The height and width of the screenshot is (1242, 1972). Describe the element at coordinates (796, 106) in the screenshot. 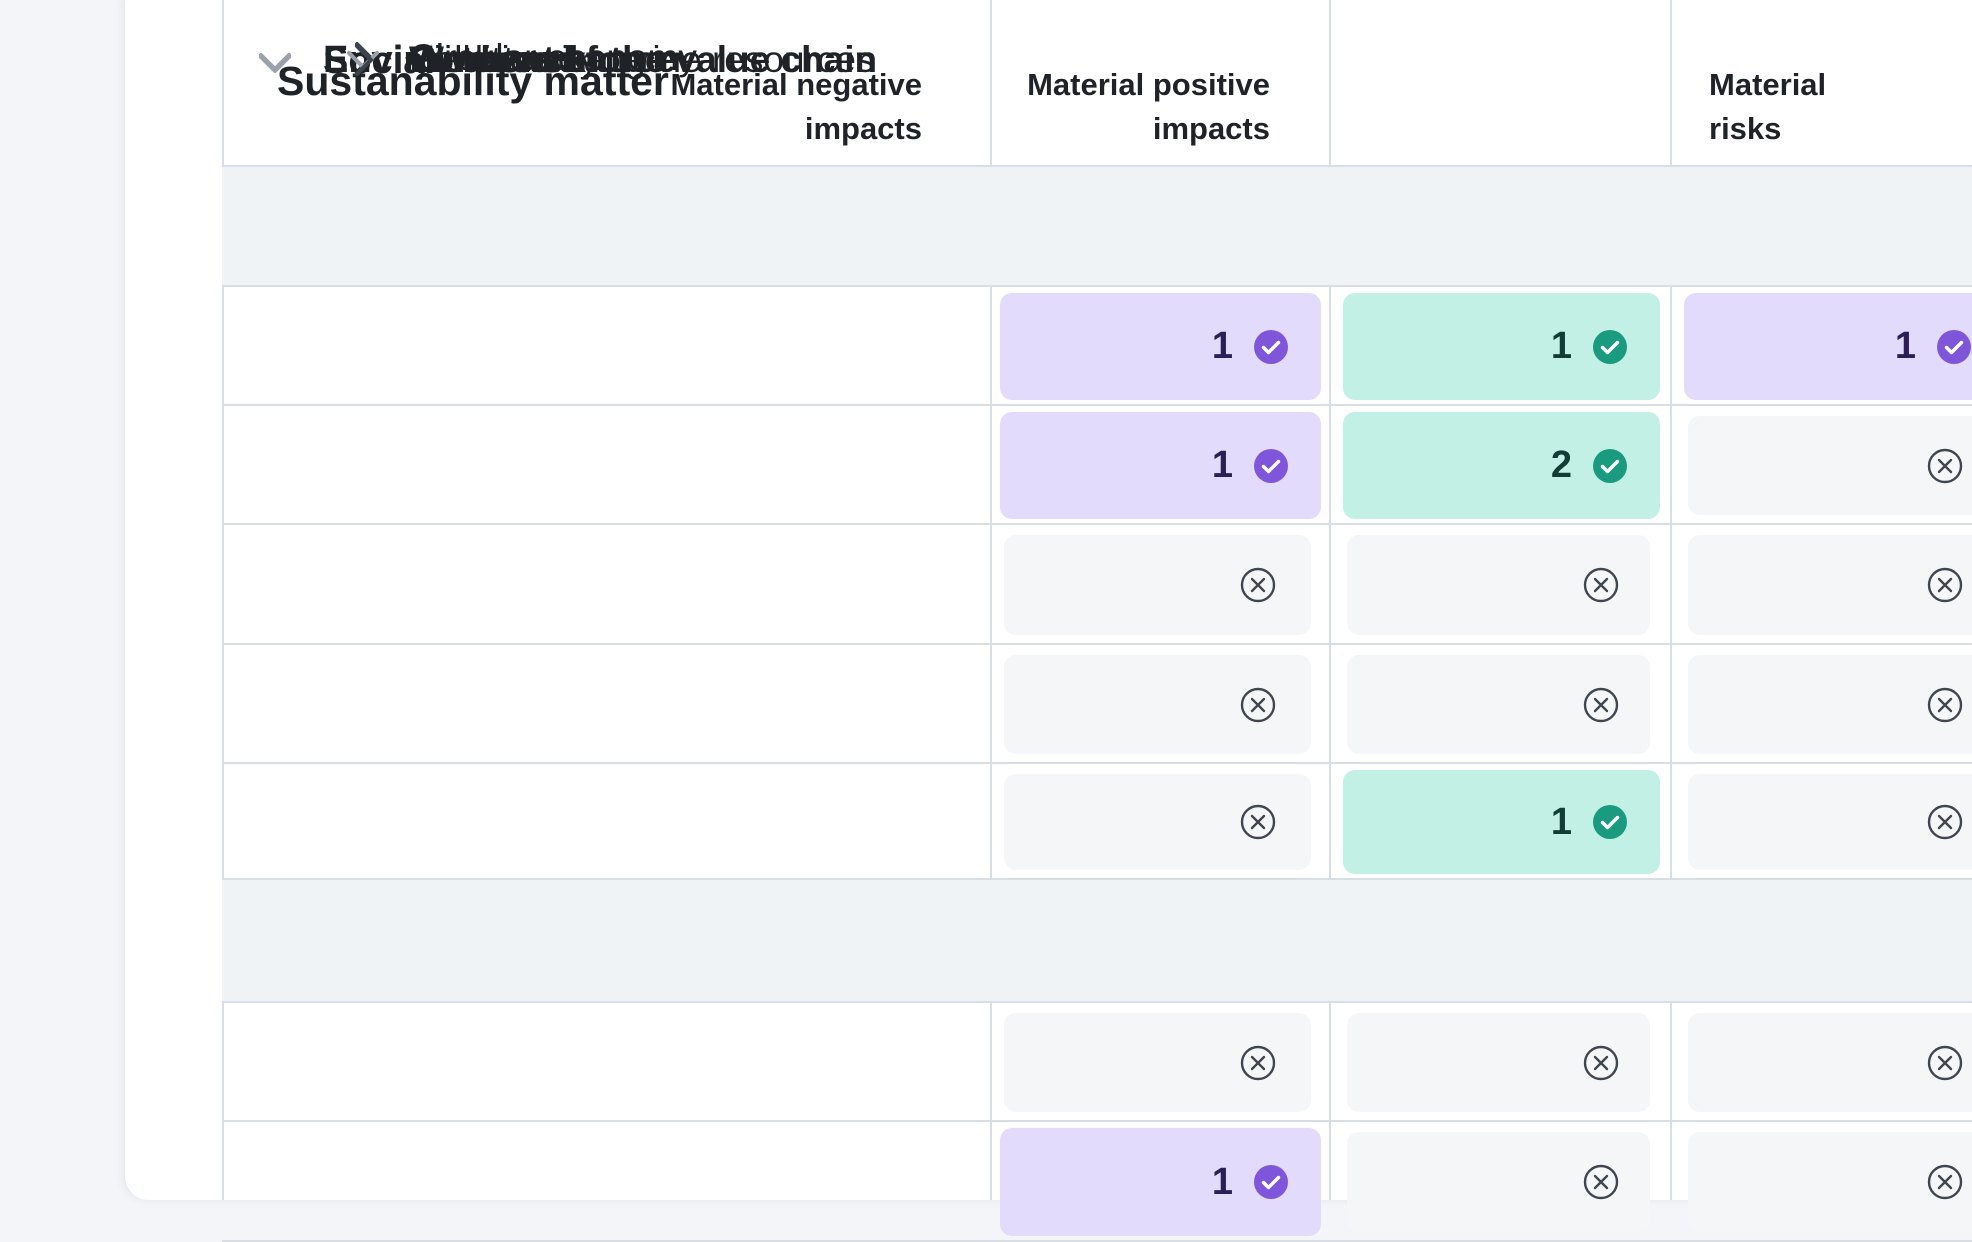

I see `column-header-negative-impacts: Material negative impacts` at that location.